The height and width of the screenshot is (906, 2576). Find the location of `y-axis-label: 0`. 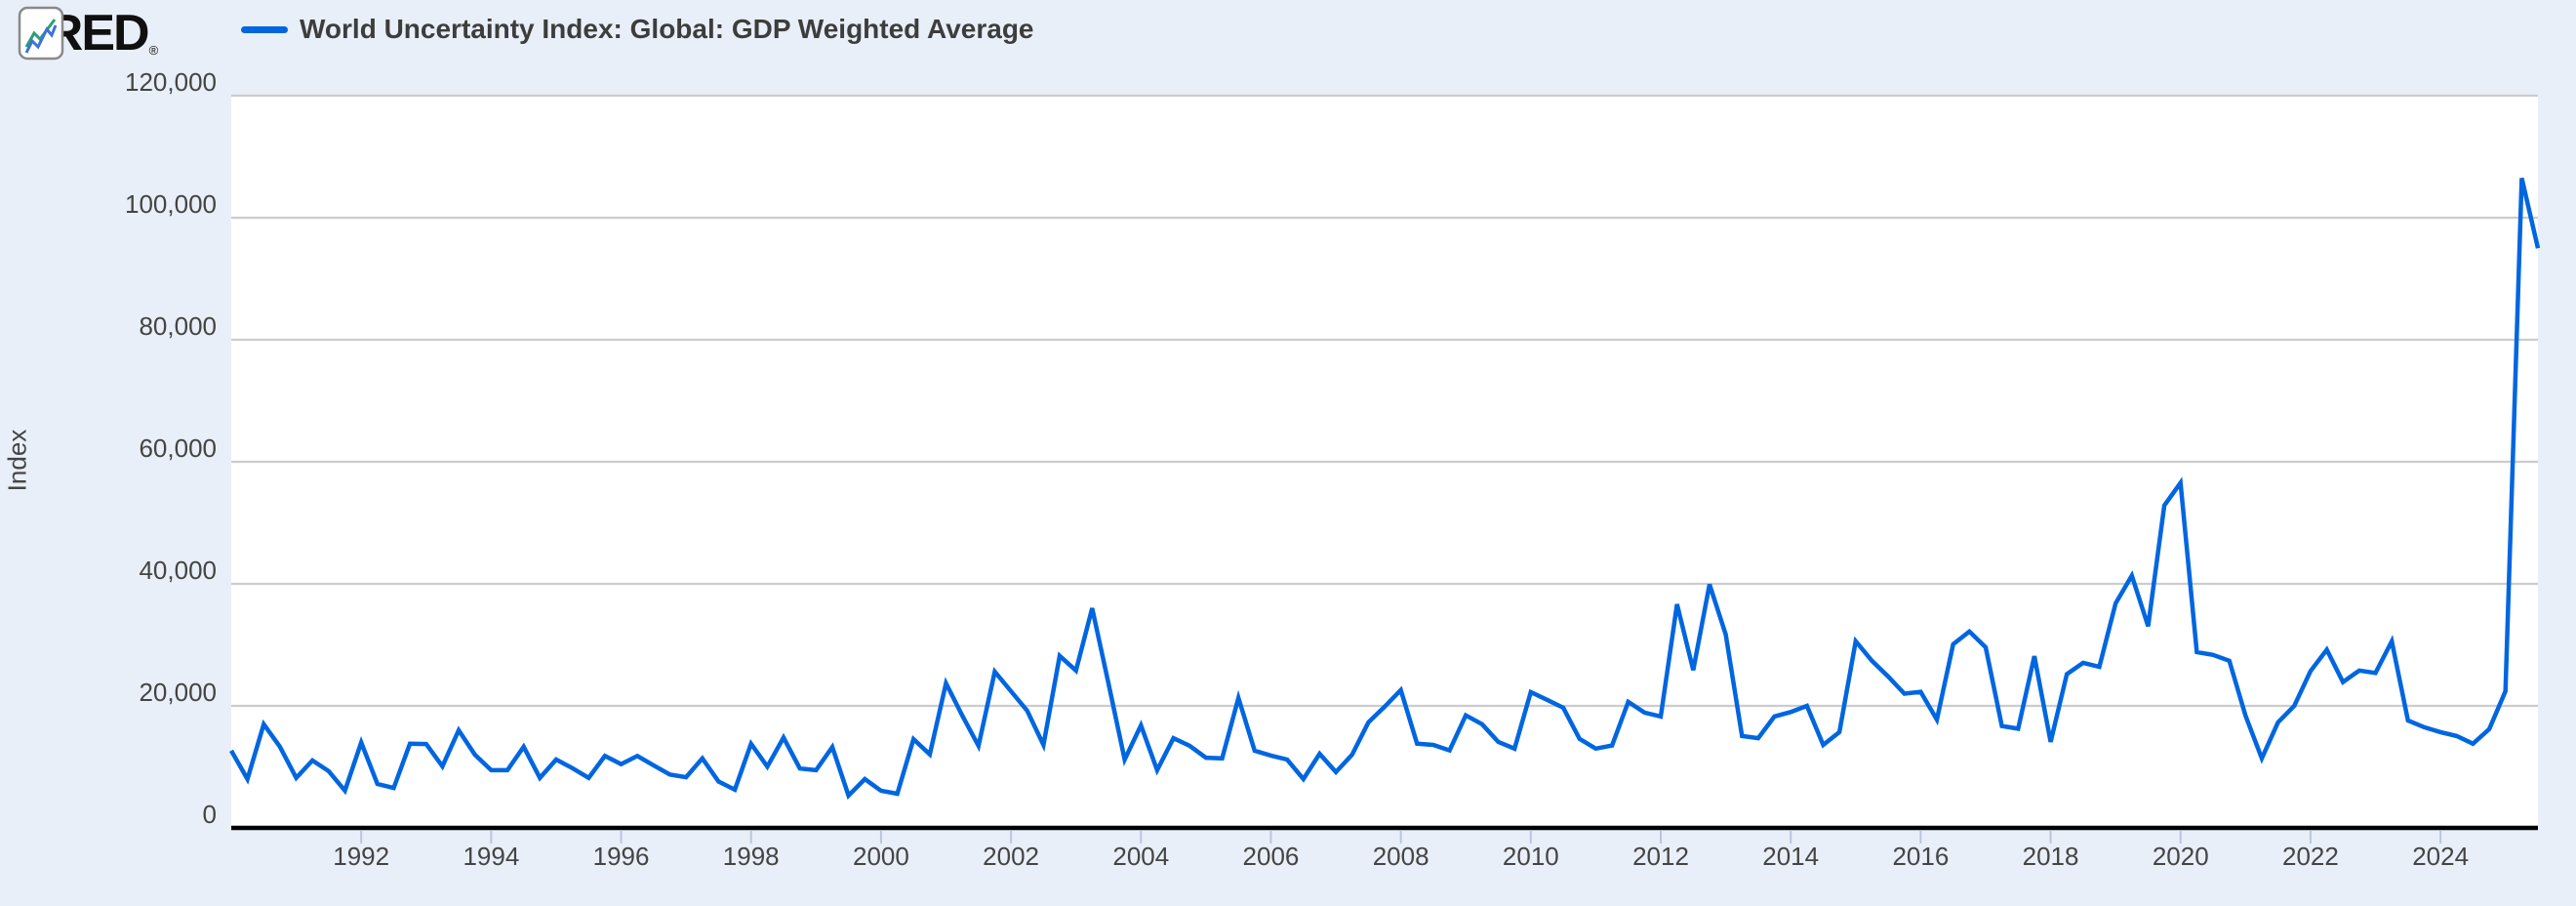

y-axis-label: 0 is located at coordinates (209, 814).